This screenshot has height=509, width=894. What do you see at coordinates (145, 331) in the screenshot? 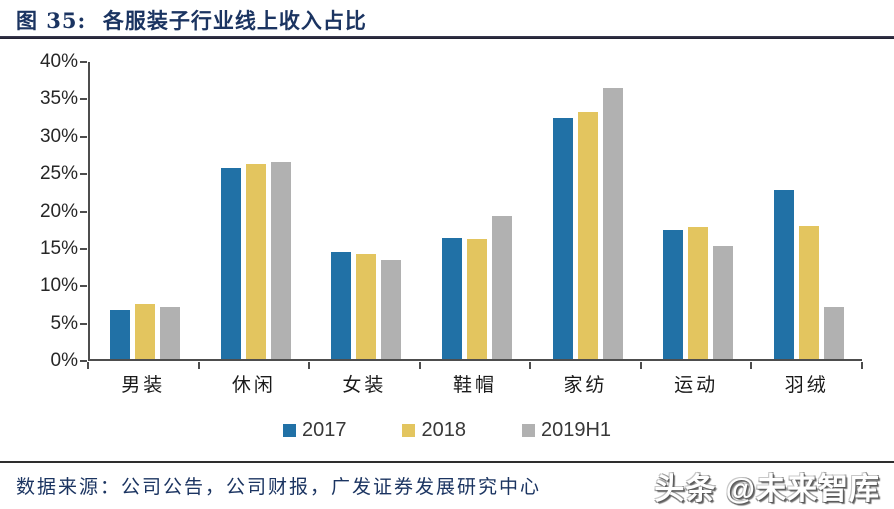
I see `bar-2018-男装` at bounding box center [145, 331].